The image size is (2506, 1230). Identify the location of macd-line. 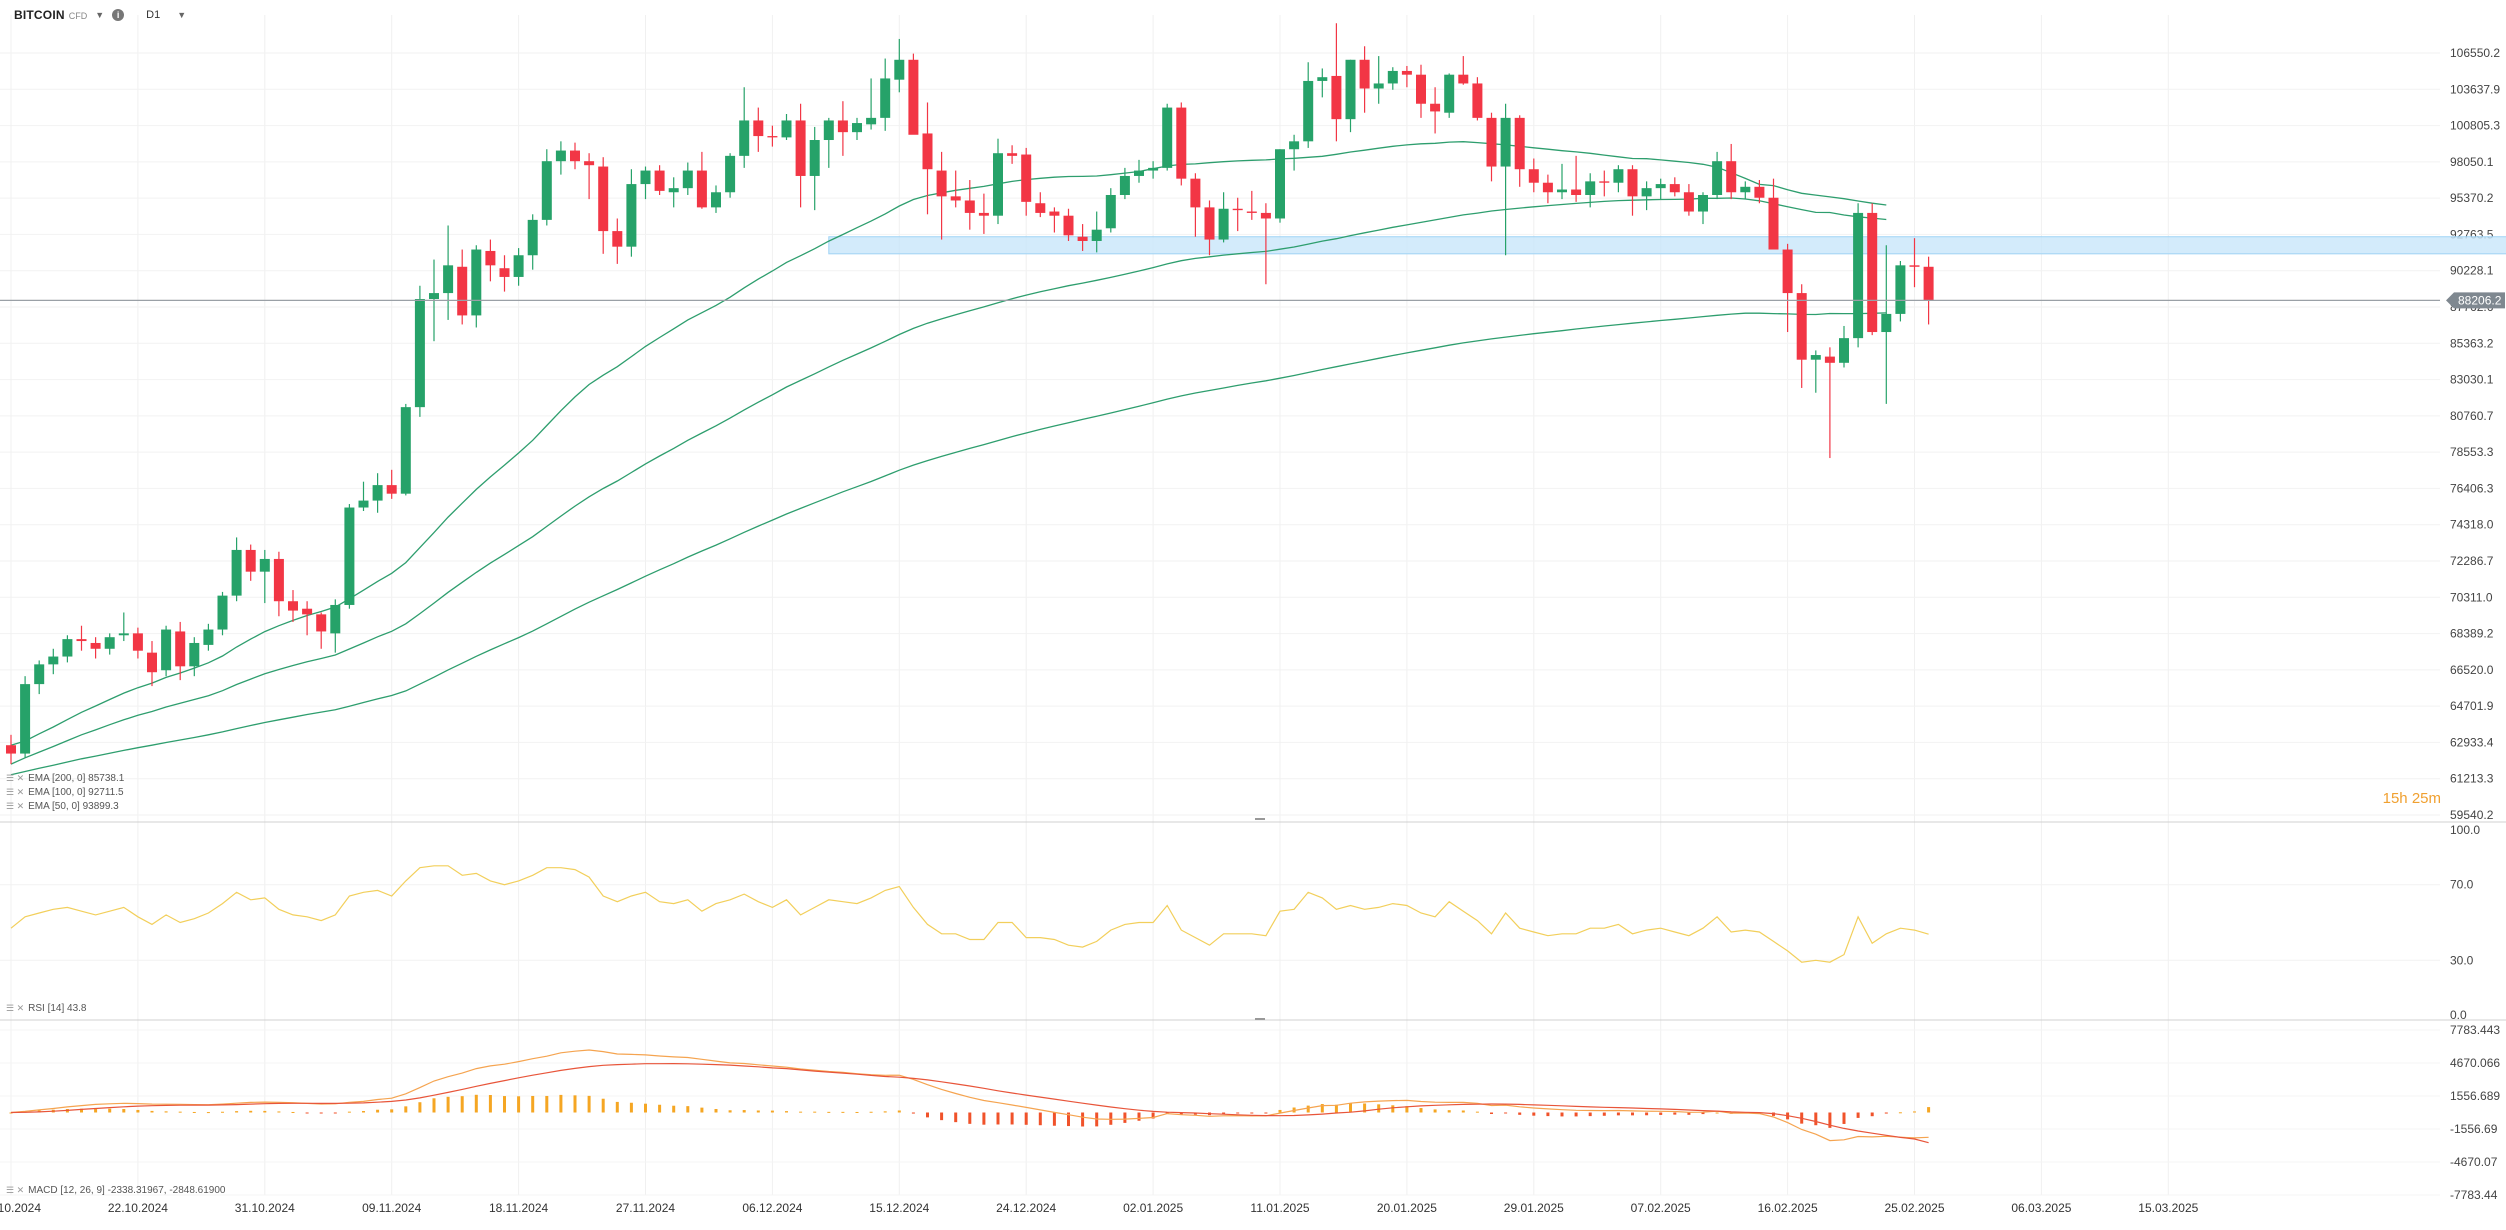
(969, 1095).